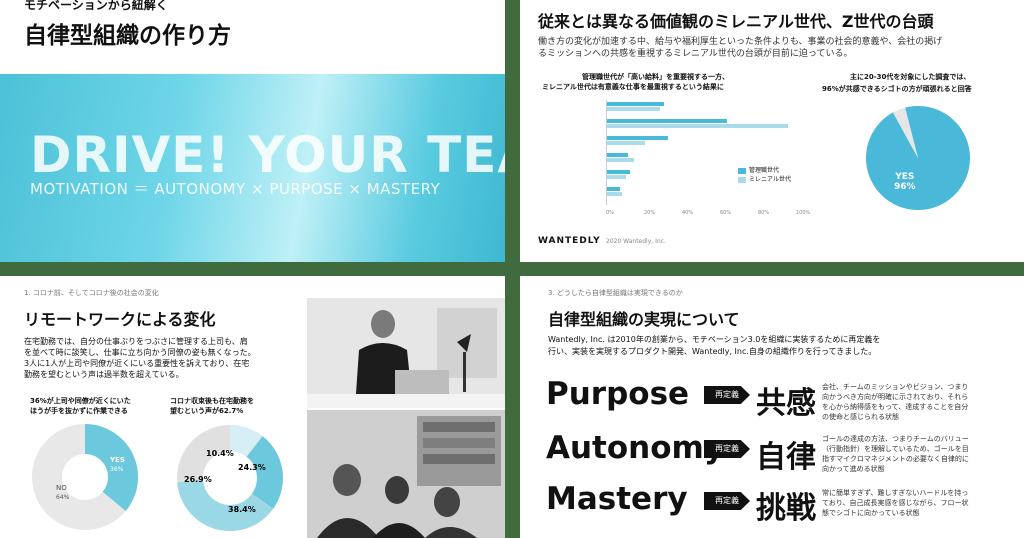  I want to click on team-photo, so click(406, 474).